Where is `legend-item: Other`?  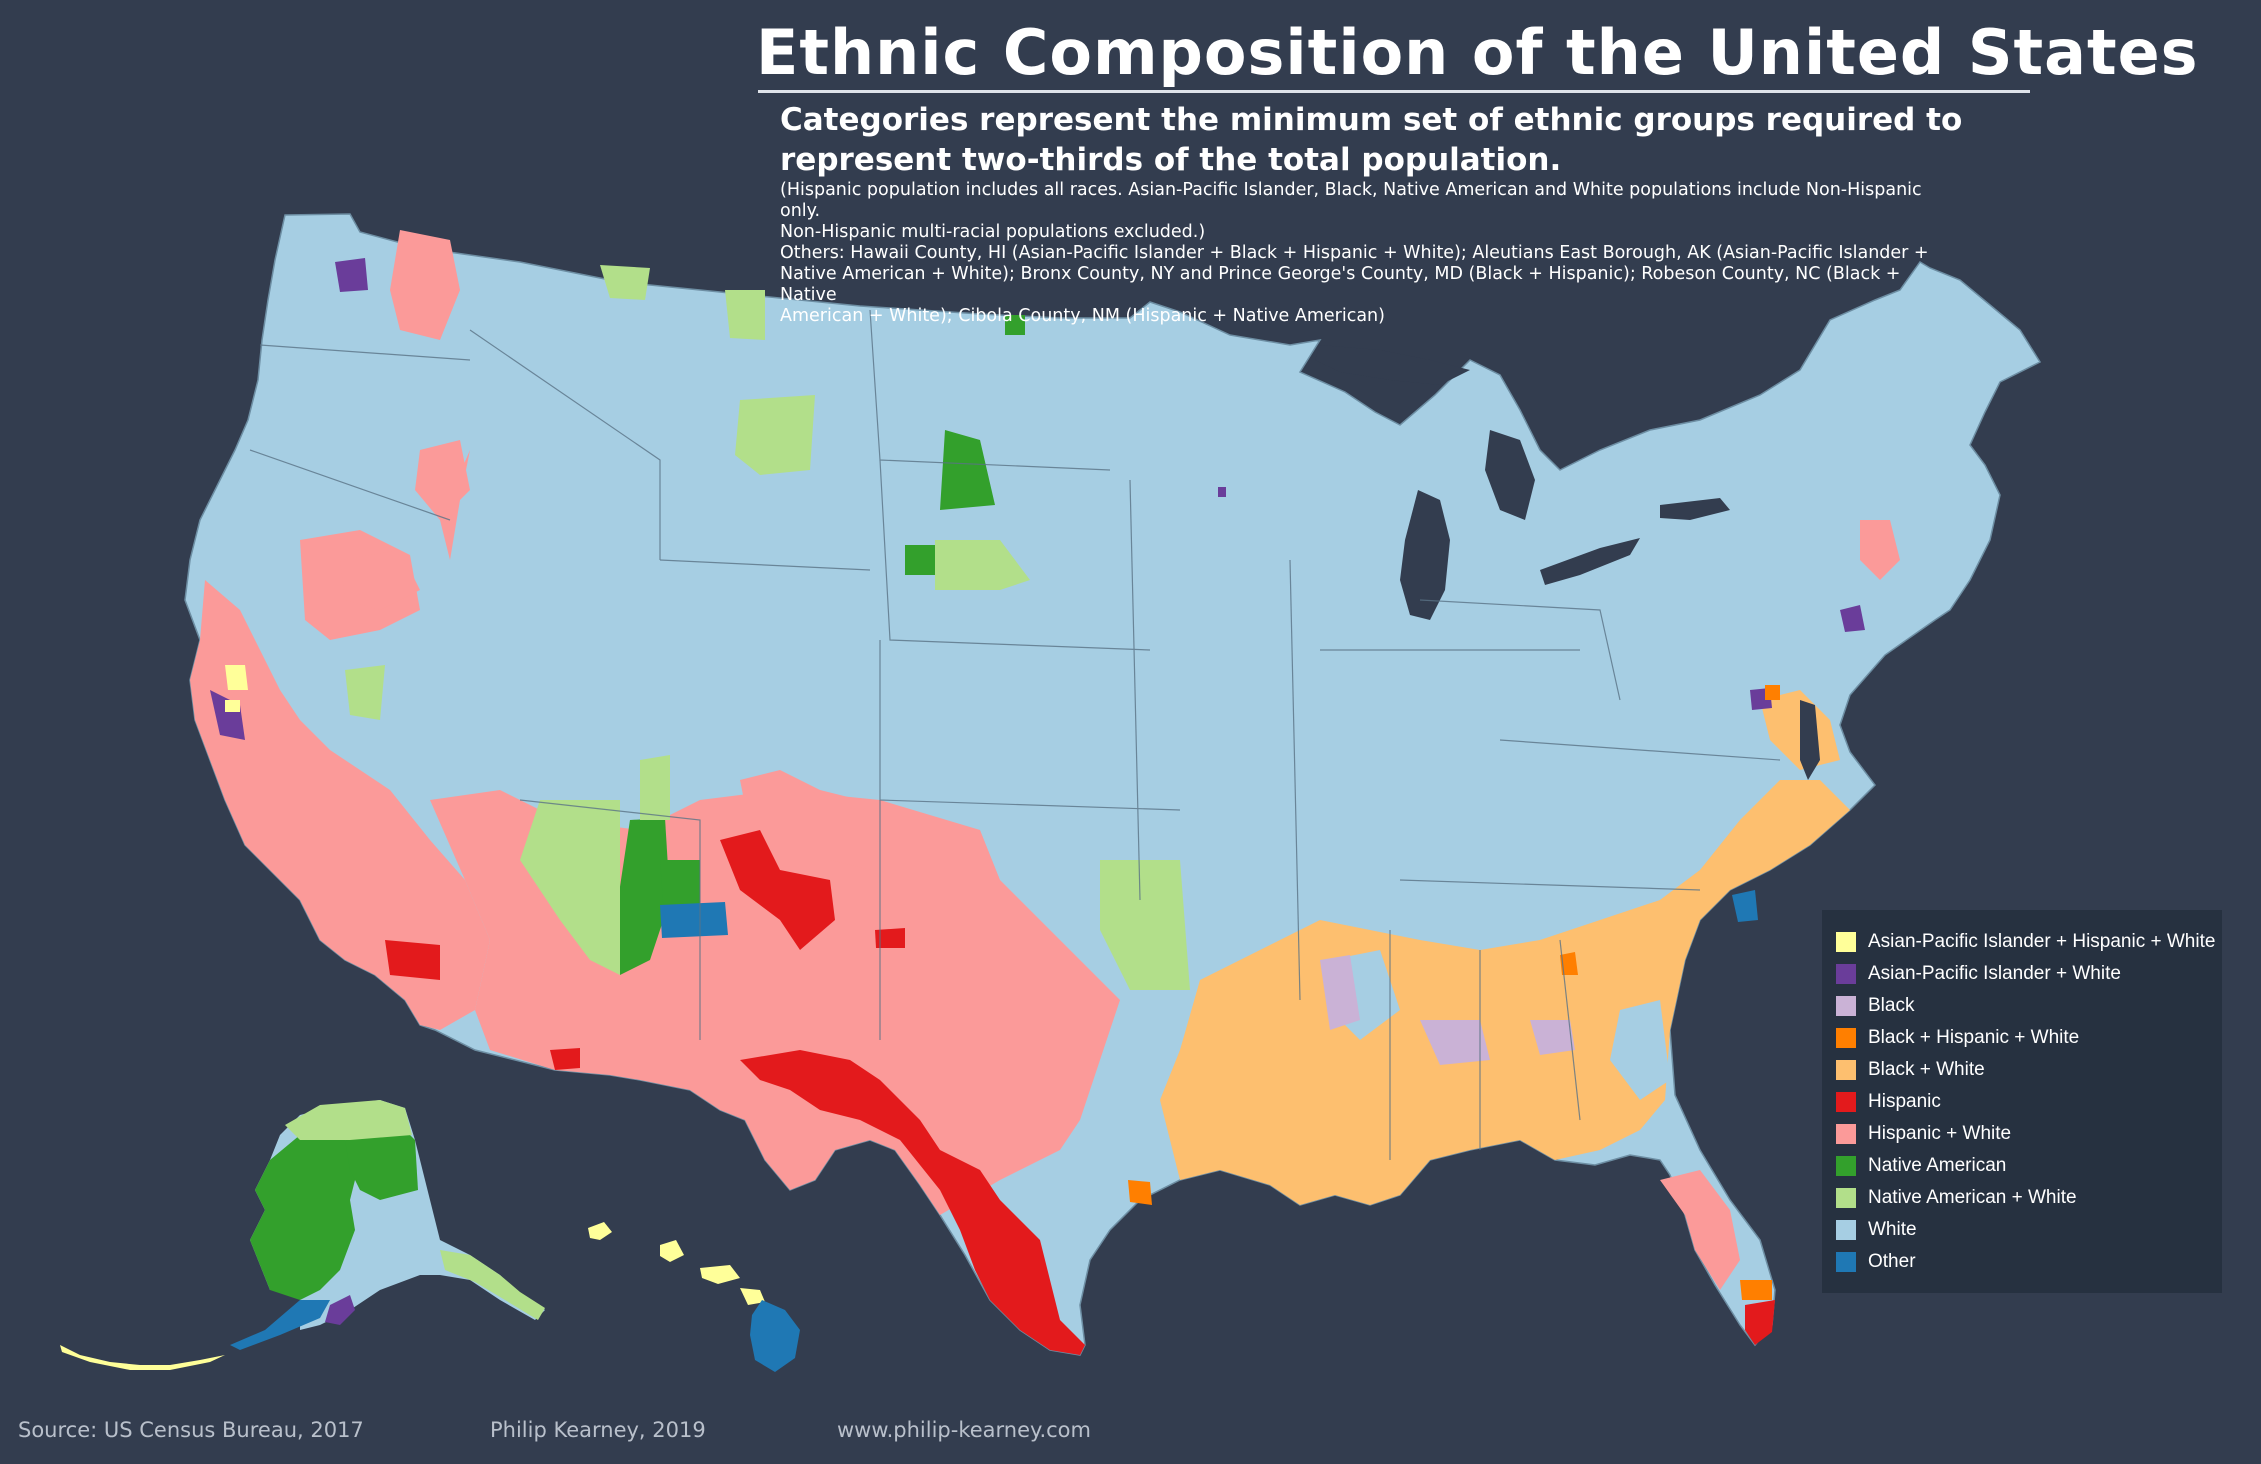 legend-item: Other is located at coordinates (2023, 1262).